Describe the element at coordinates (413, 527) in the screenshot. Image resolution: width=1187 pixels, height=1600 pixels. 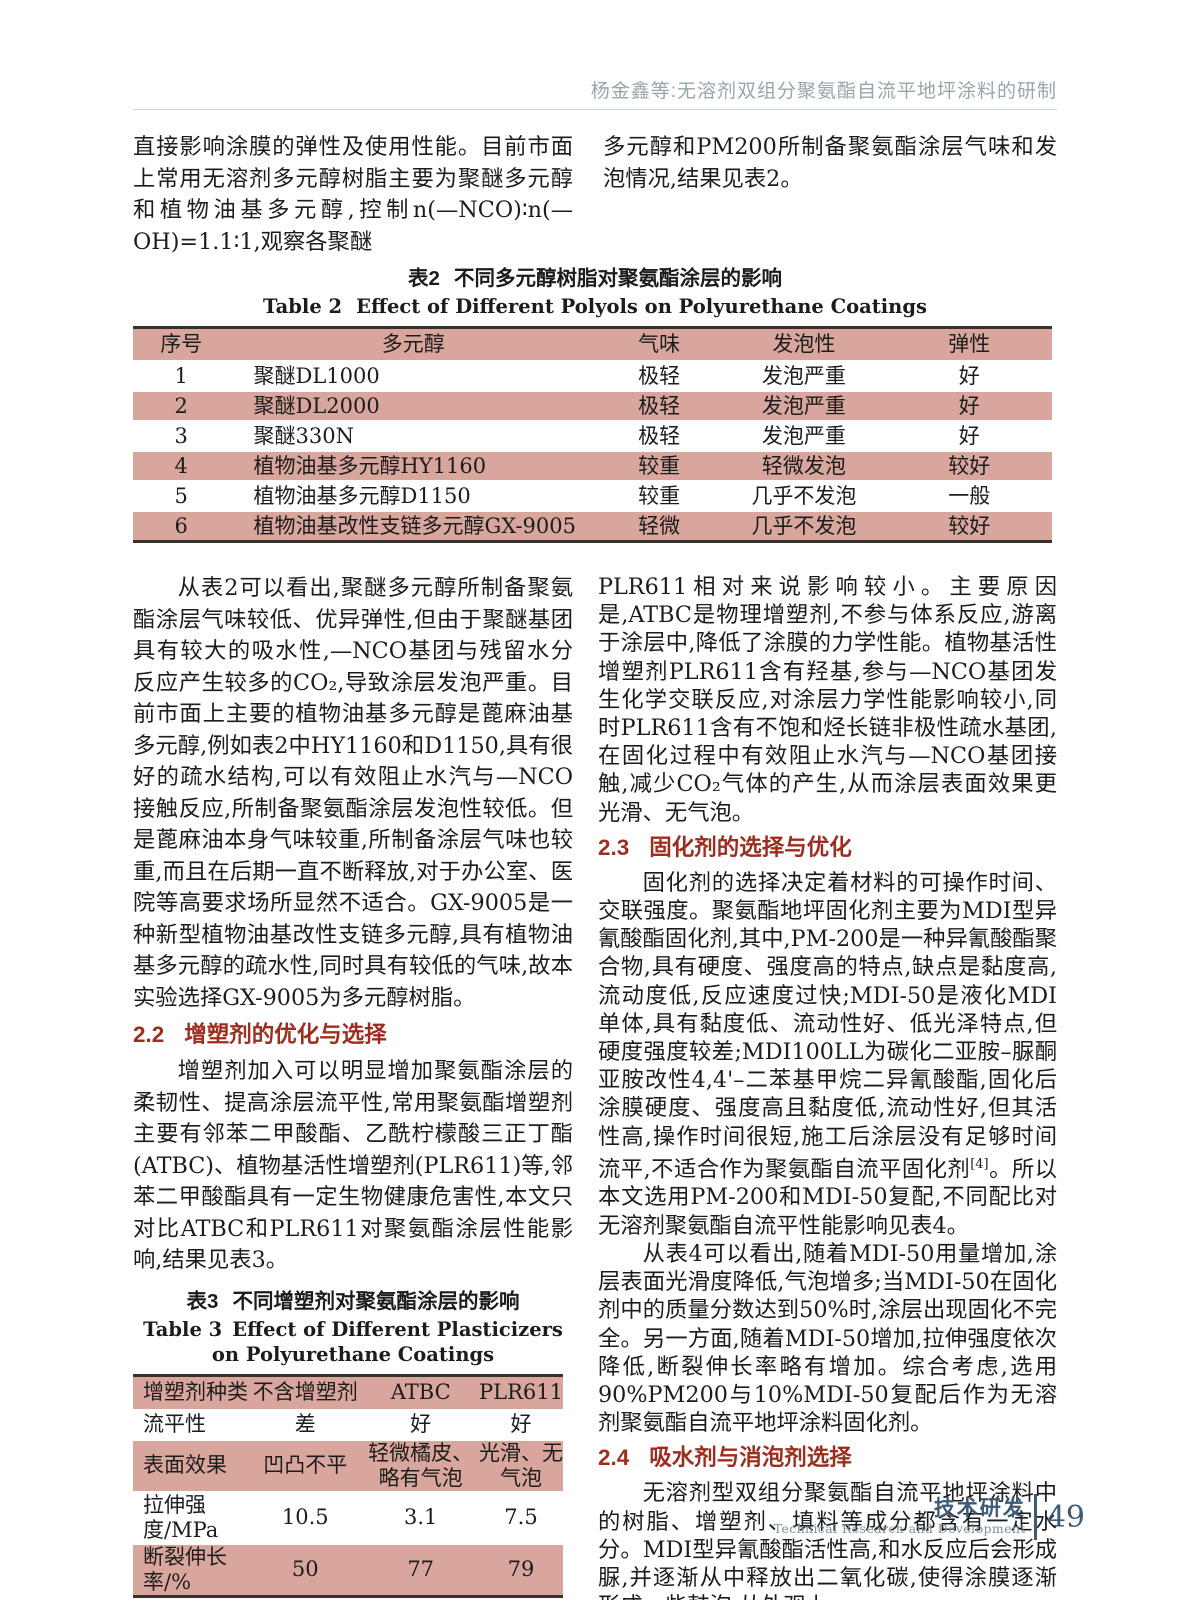
I see `table-cell: 植物油基改性支链多元醇GX-9005` at that location.